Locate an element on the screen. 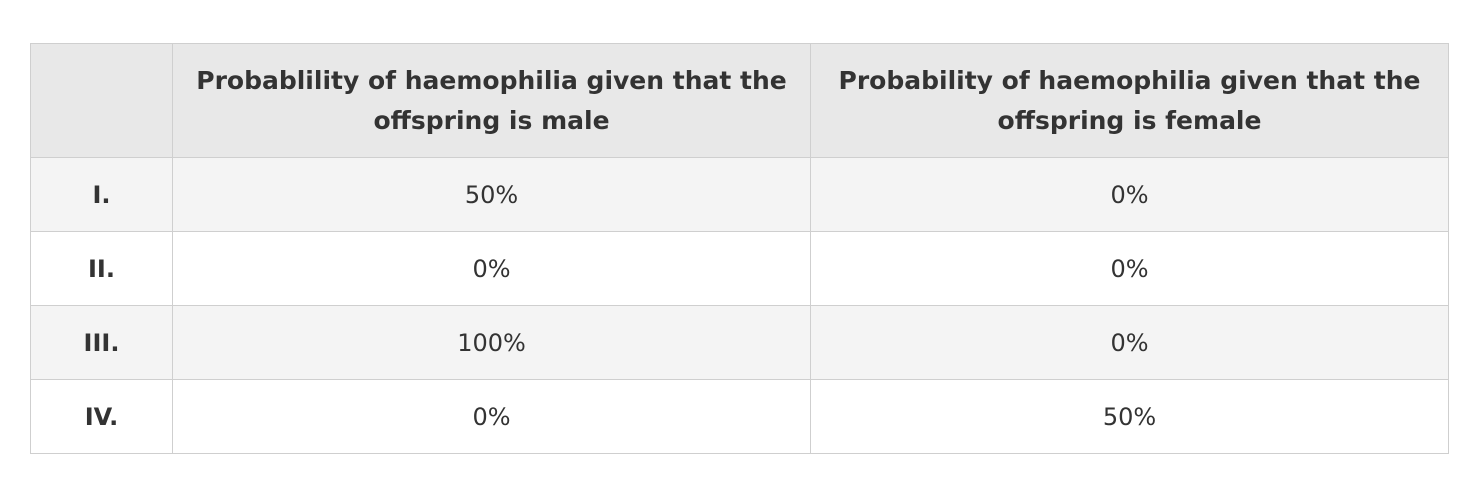 This screenshot has height=478, width=1472. cell: 100% is located at coordinates (491, 342).